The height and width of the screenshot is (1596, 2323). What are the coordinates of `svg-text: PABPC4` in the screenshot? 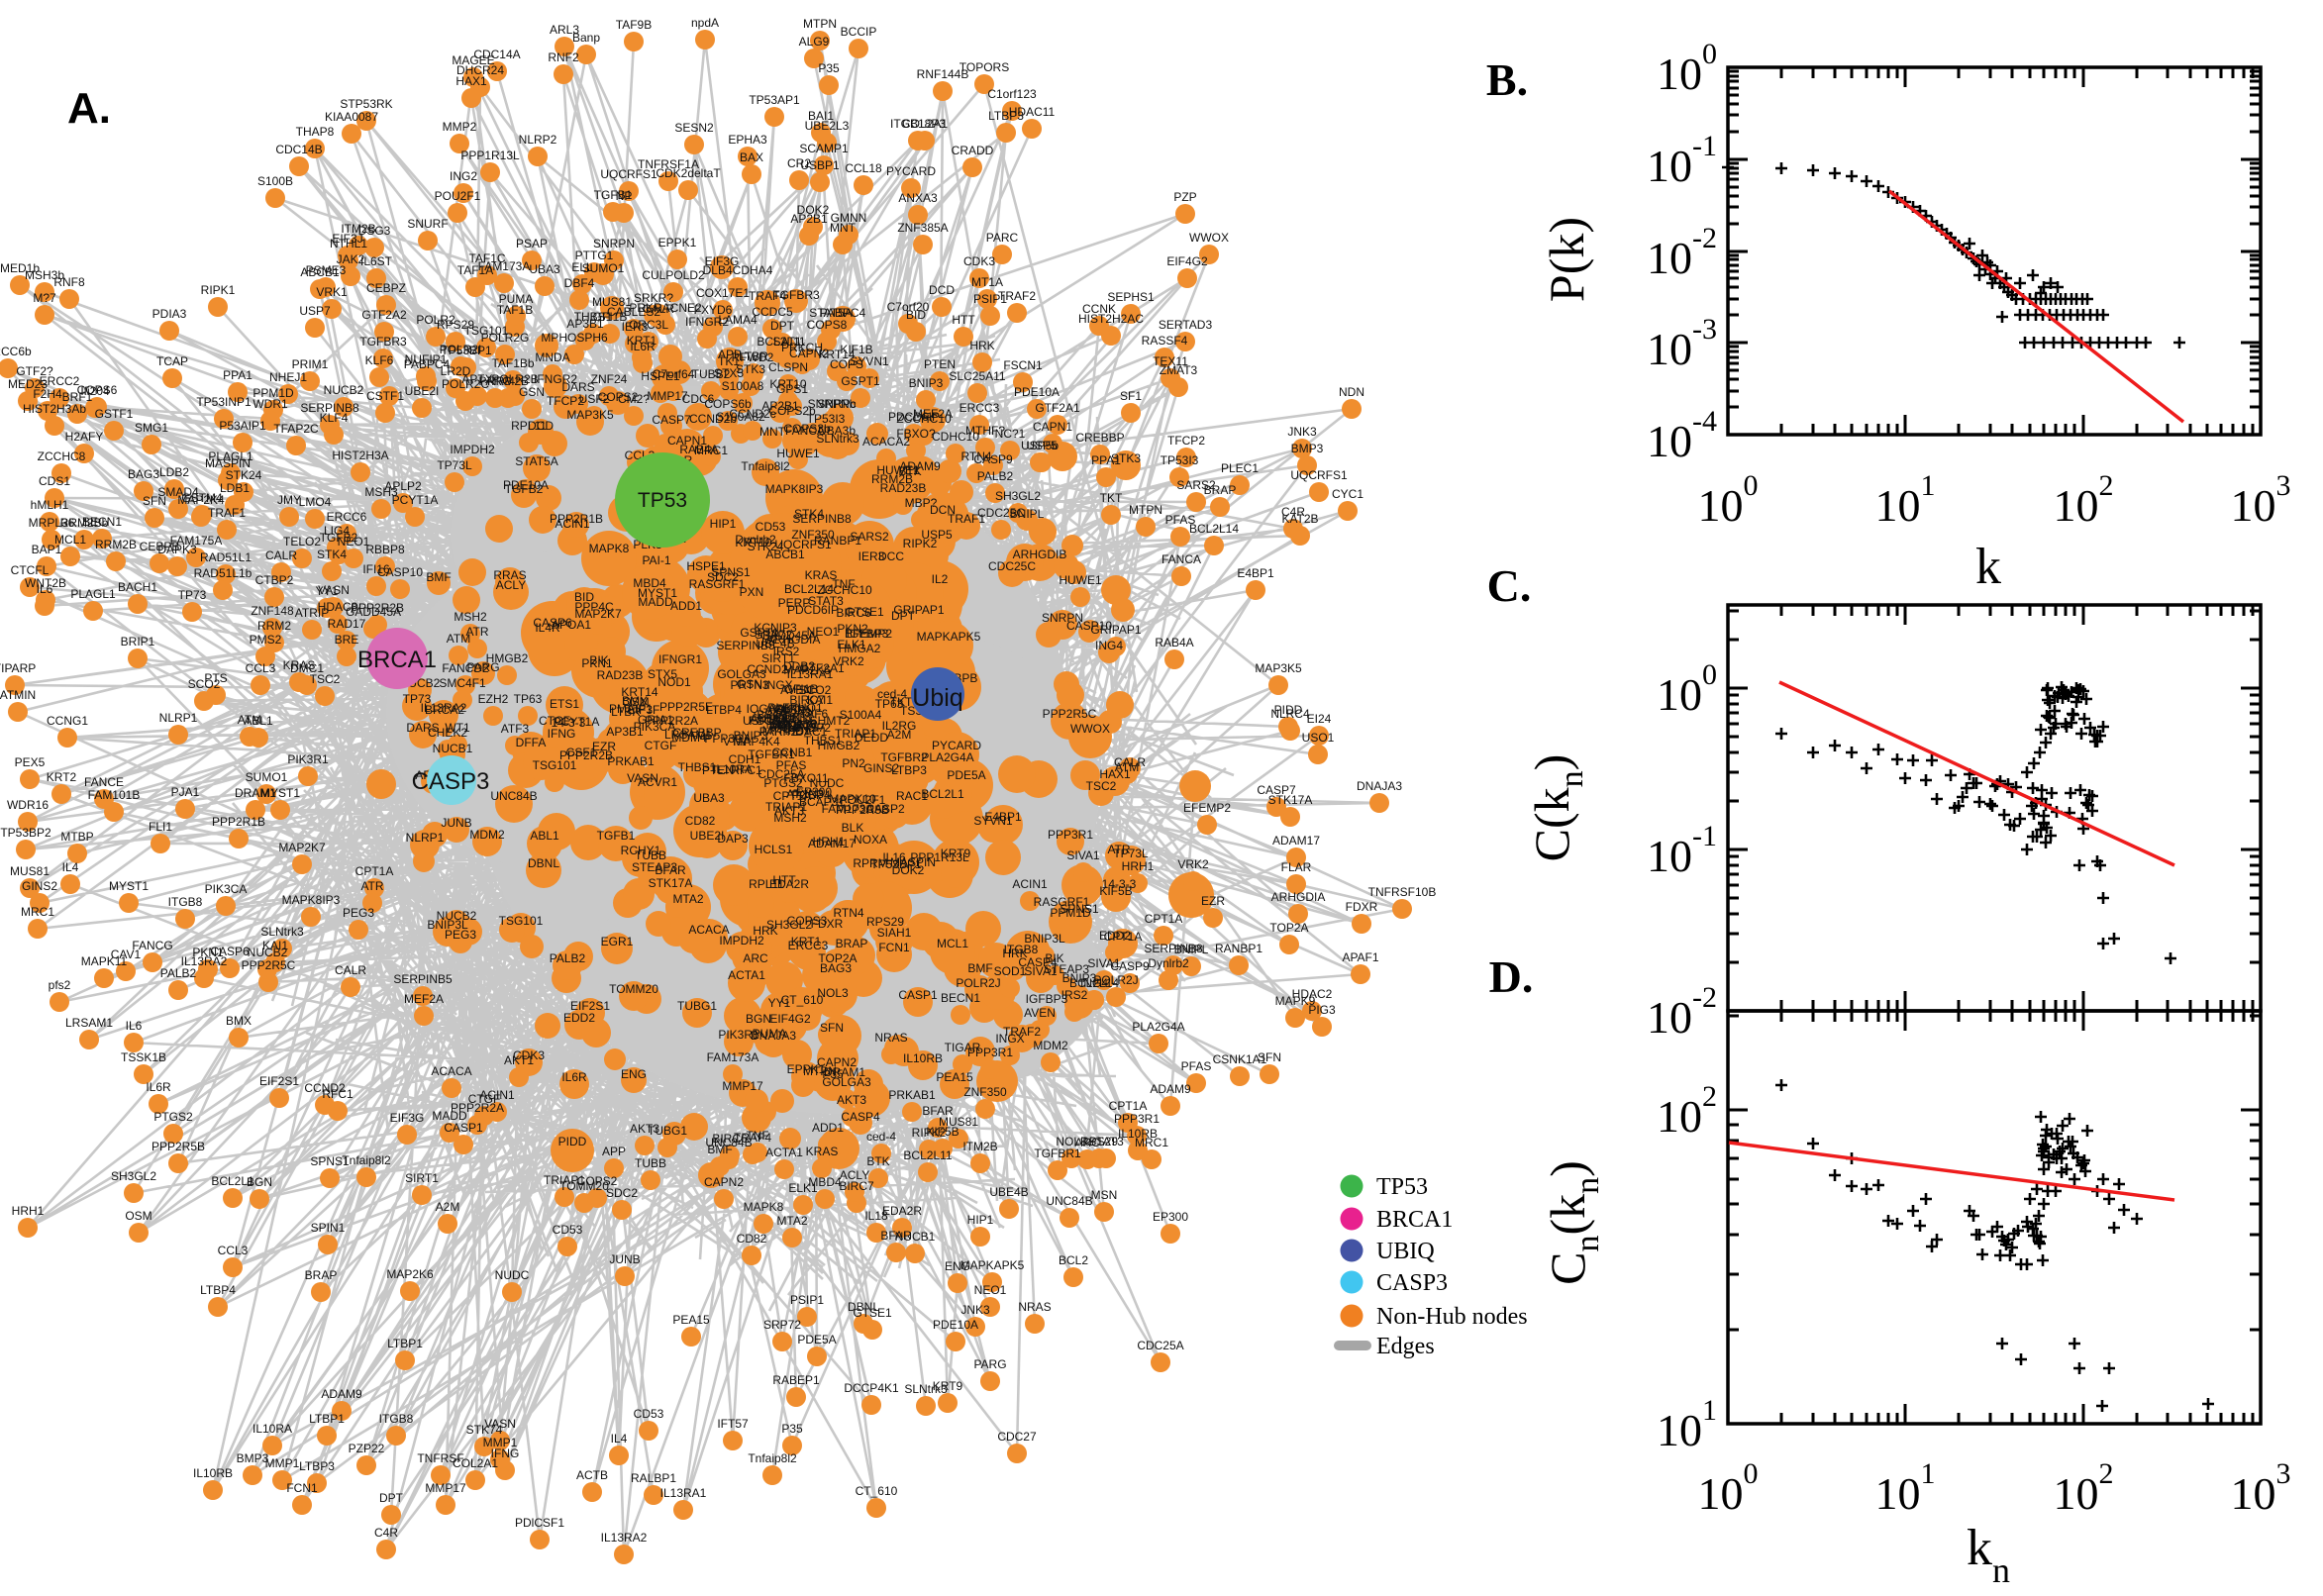 It's located at (427, 364).